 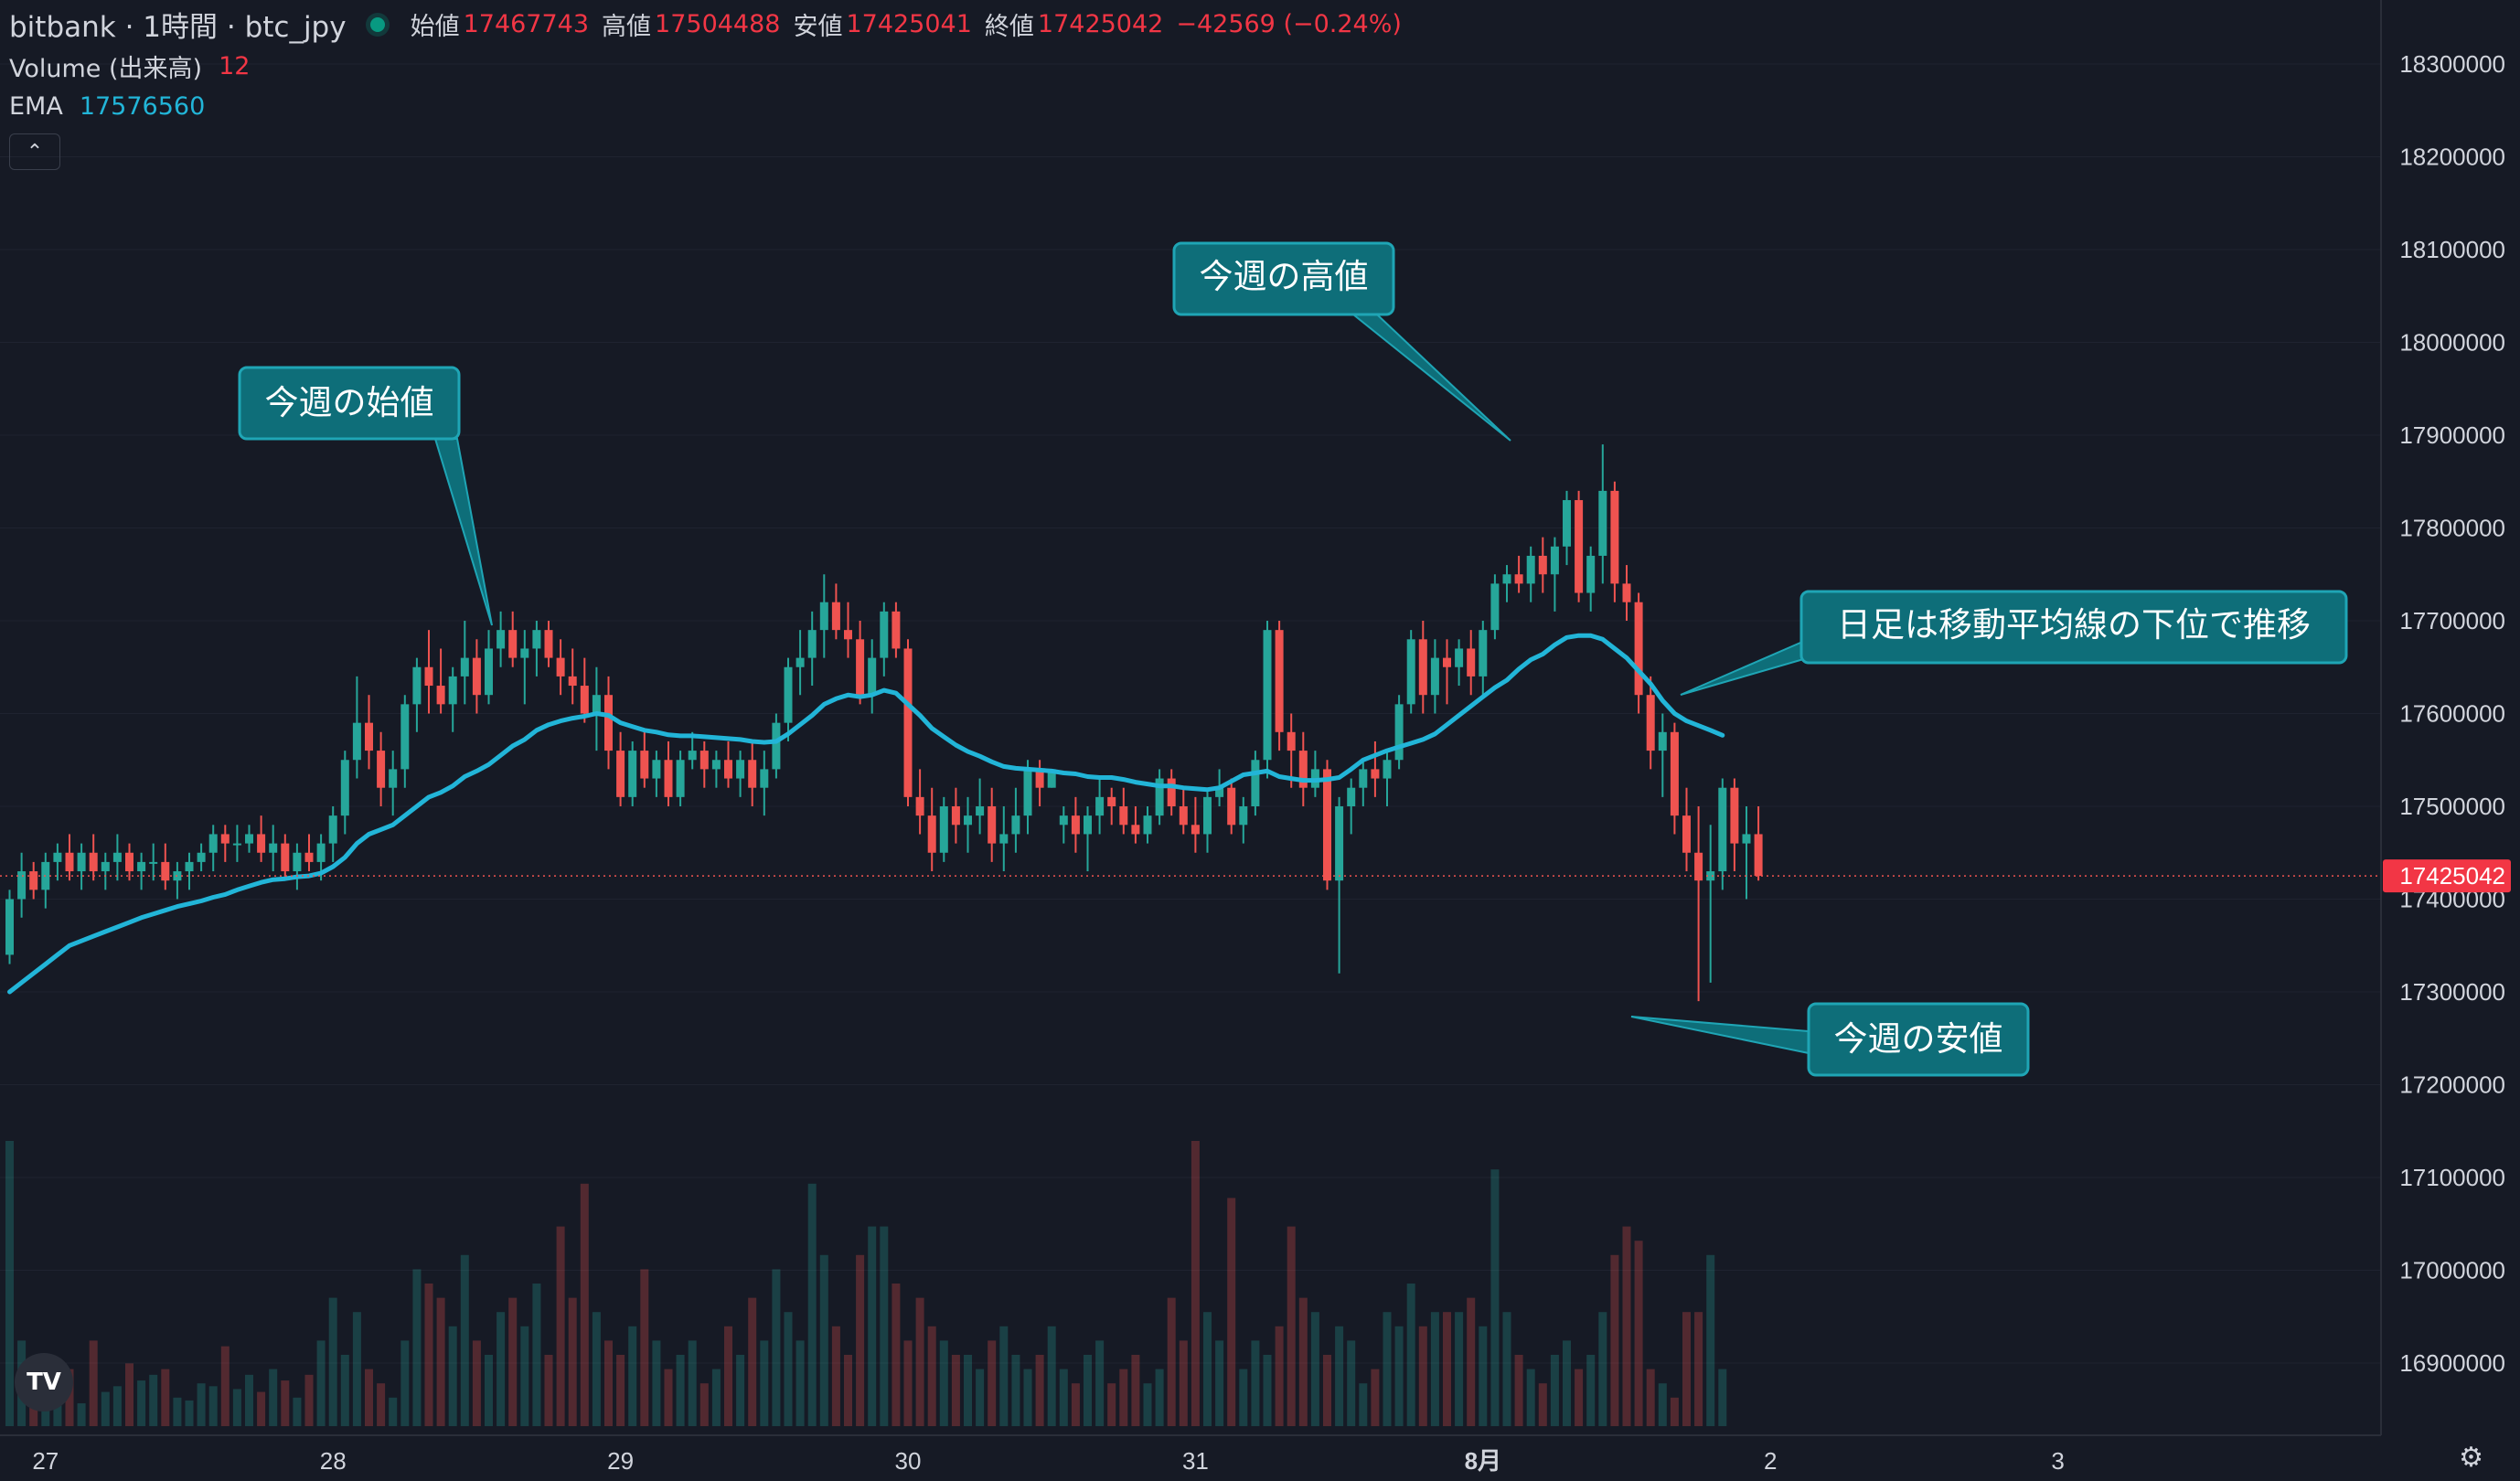 What do you see at coordinates (1048, 1461) in the screenshot?
I see `time-axis: 27 28 29 30 31 8月 2 3` at bounding box center [1048, 1461].